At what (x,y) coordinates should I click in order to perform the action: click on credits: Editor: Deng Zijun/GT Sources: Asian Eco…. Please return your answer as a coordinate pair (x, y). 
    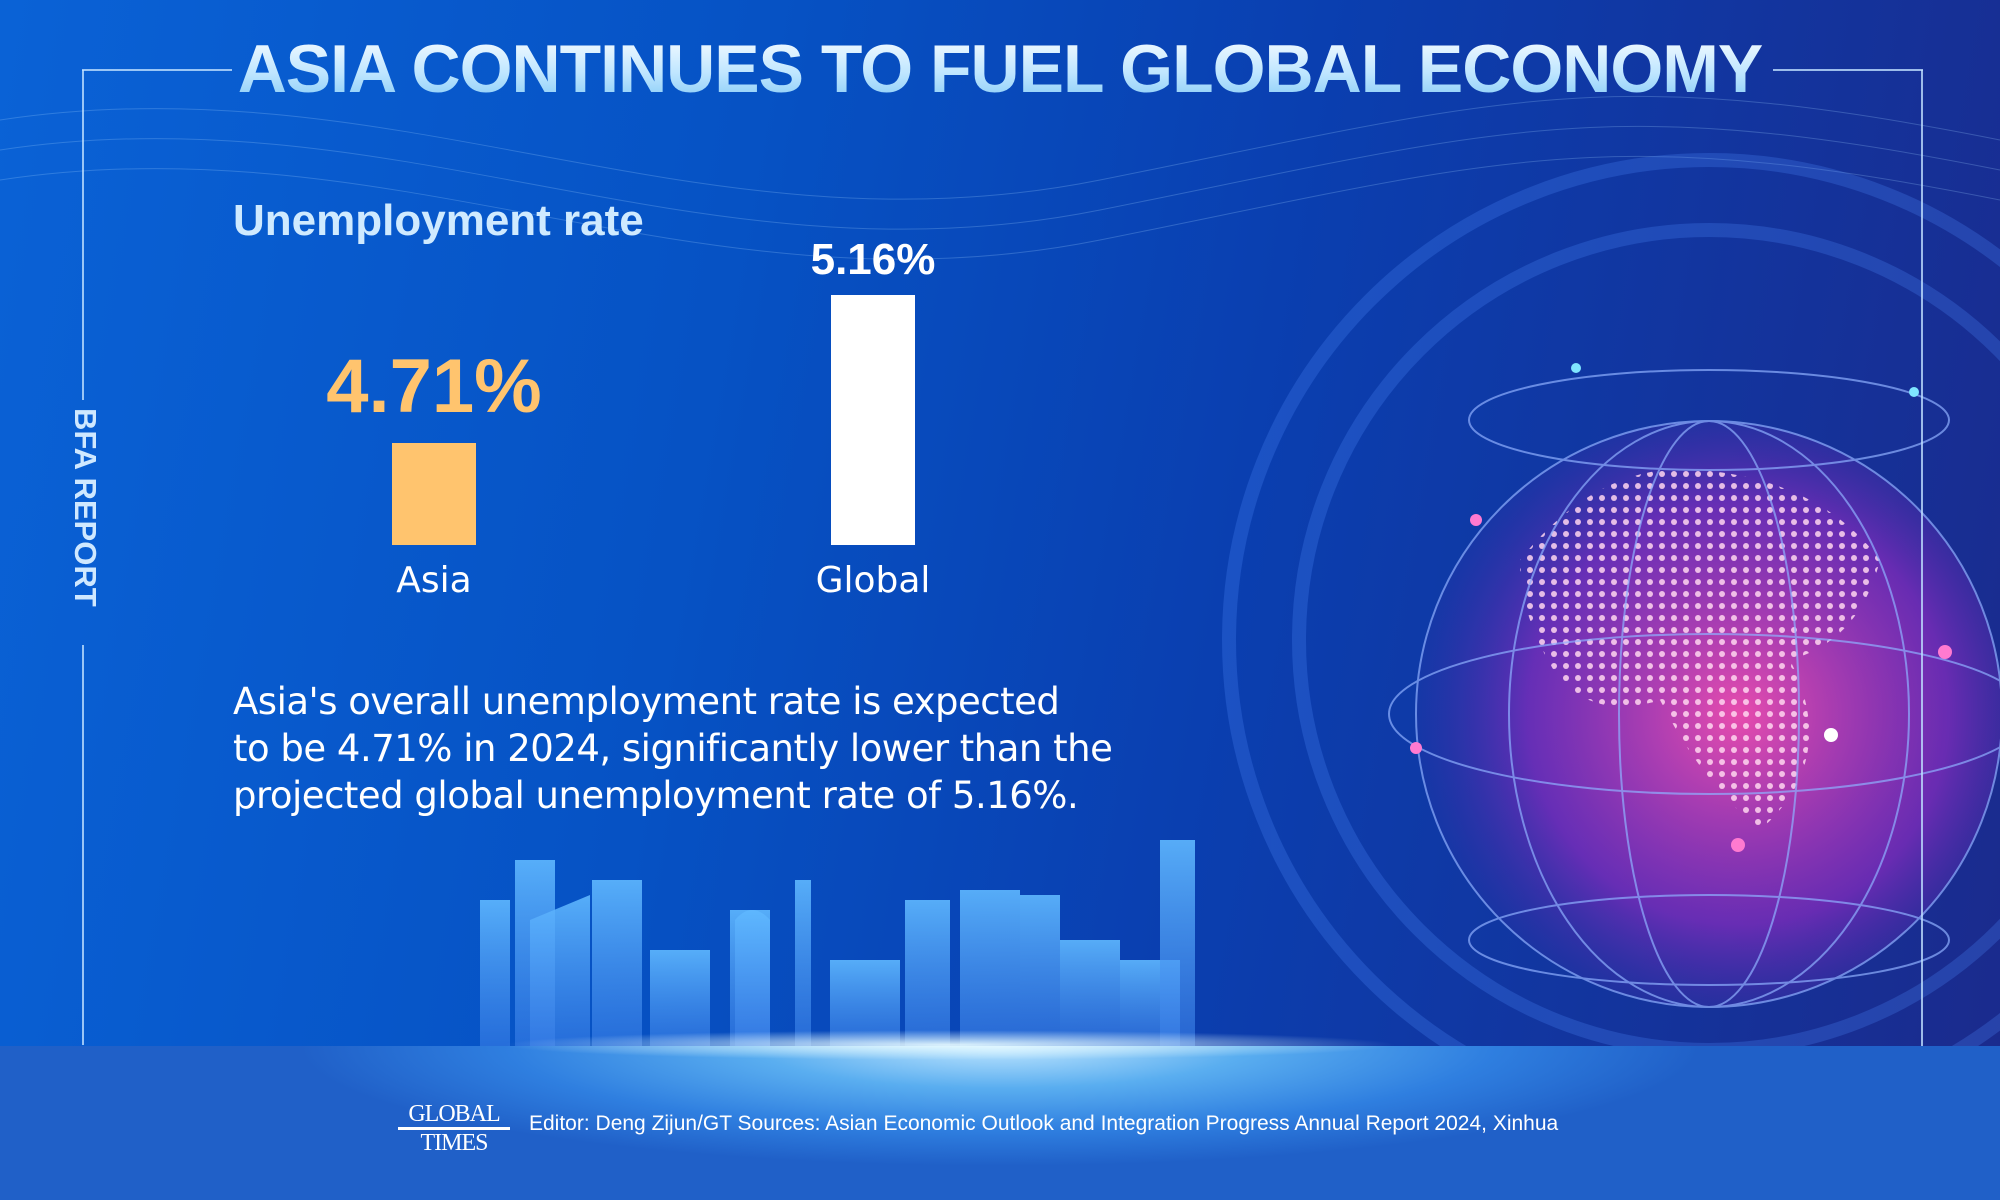
    Looking at the image, I should click on (1044, 1123).